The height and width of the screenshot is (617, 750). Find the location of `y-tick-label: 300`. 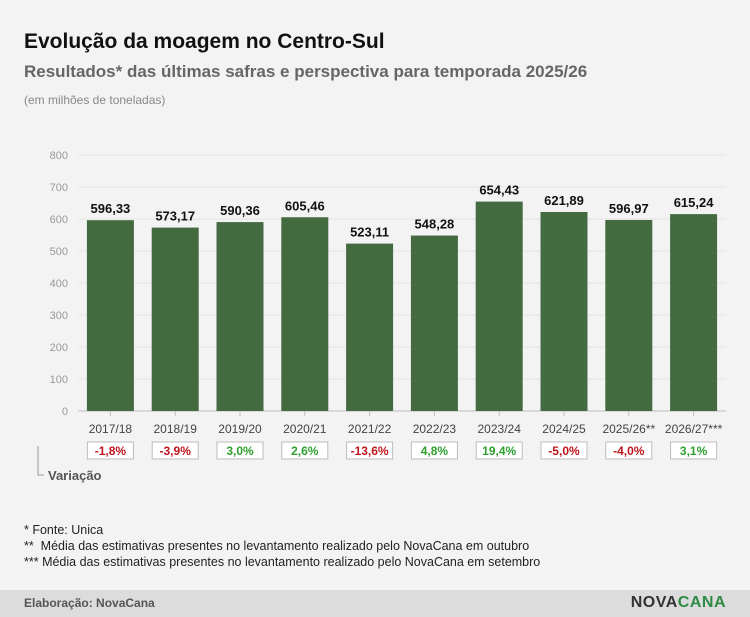

y-tick-label: 300 is located at coordinates (59, 316).